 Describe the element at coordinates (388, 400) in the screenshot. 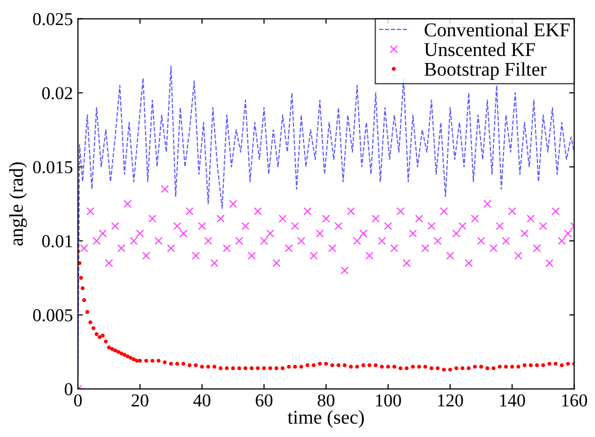

I see `x-tick-label: 100` at that location.